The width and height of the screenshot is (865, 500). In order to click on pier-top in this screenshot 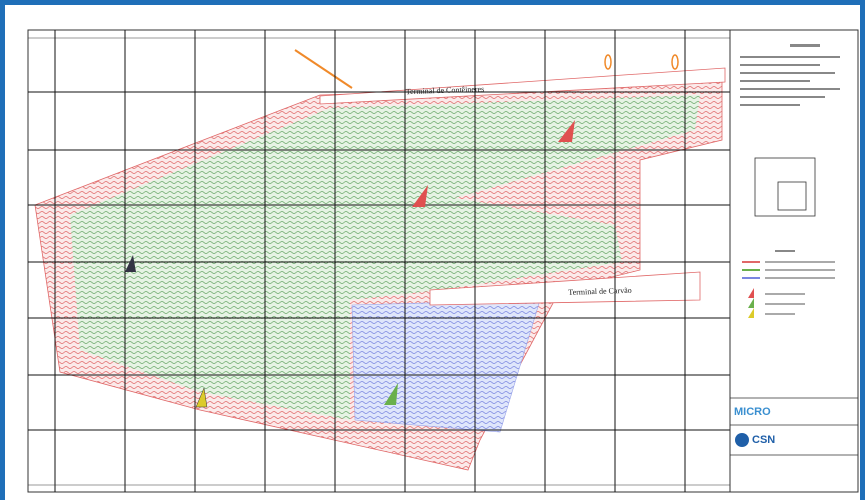, I will do `click(522, 86)`.